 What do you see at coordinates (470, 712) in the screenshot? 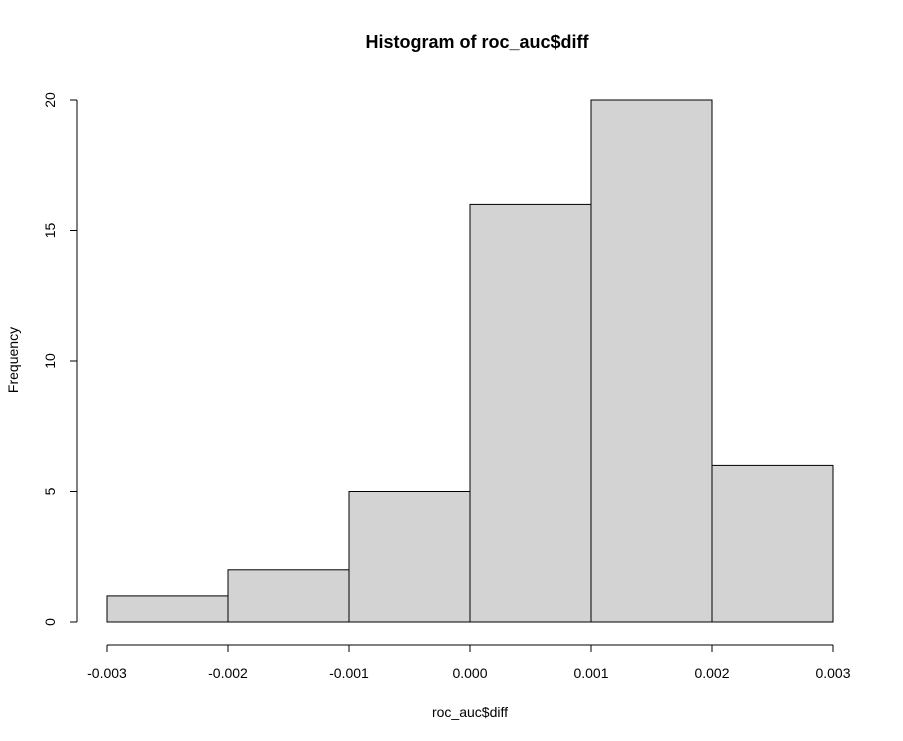
I see `x-axis-label: roc_auc$diff` at bounding box center [470, 712].